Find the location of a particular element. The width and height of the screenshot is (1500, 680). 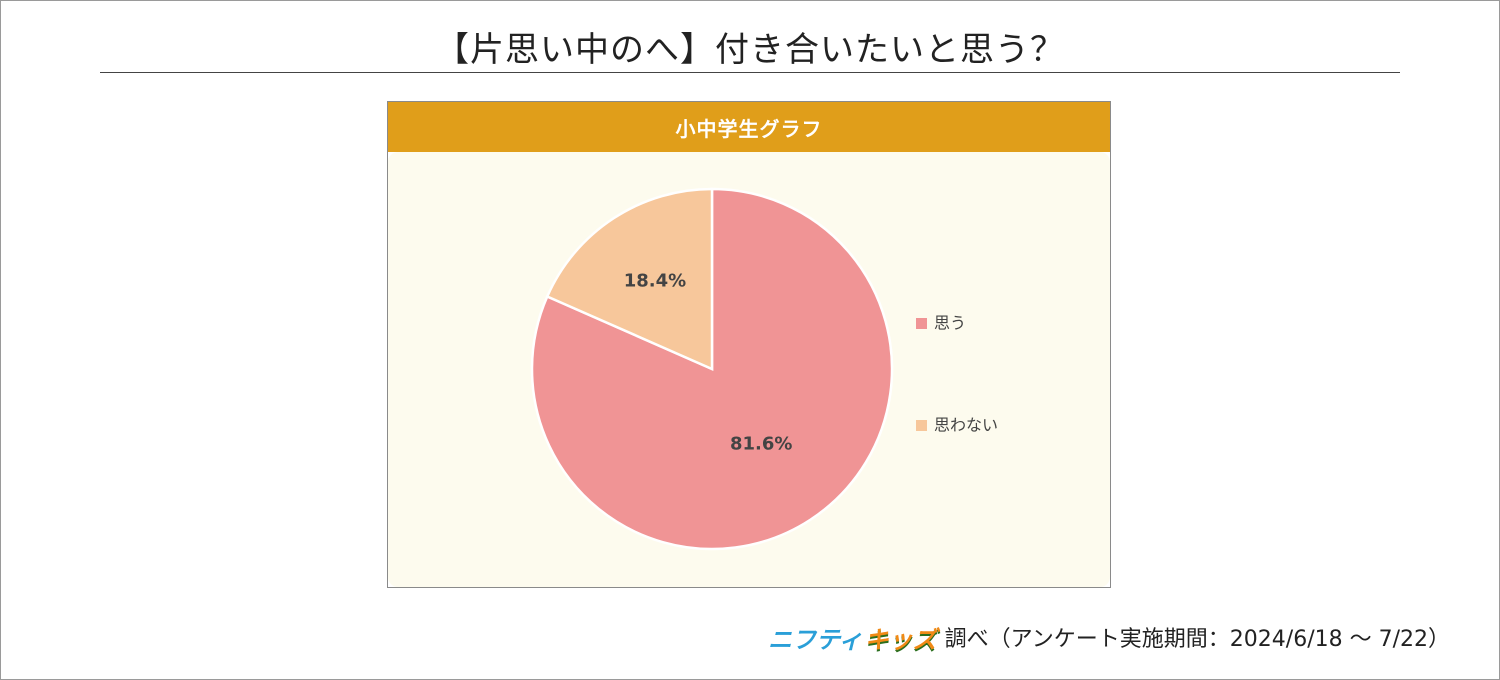

source-credit: ニフティ キッズ 調べ（アンケート実施期間：2024/6/18 ～ 7/22） is located at coordinates (1109, 637).